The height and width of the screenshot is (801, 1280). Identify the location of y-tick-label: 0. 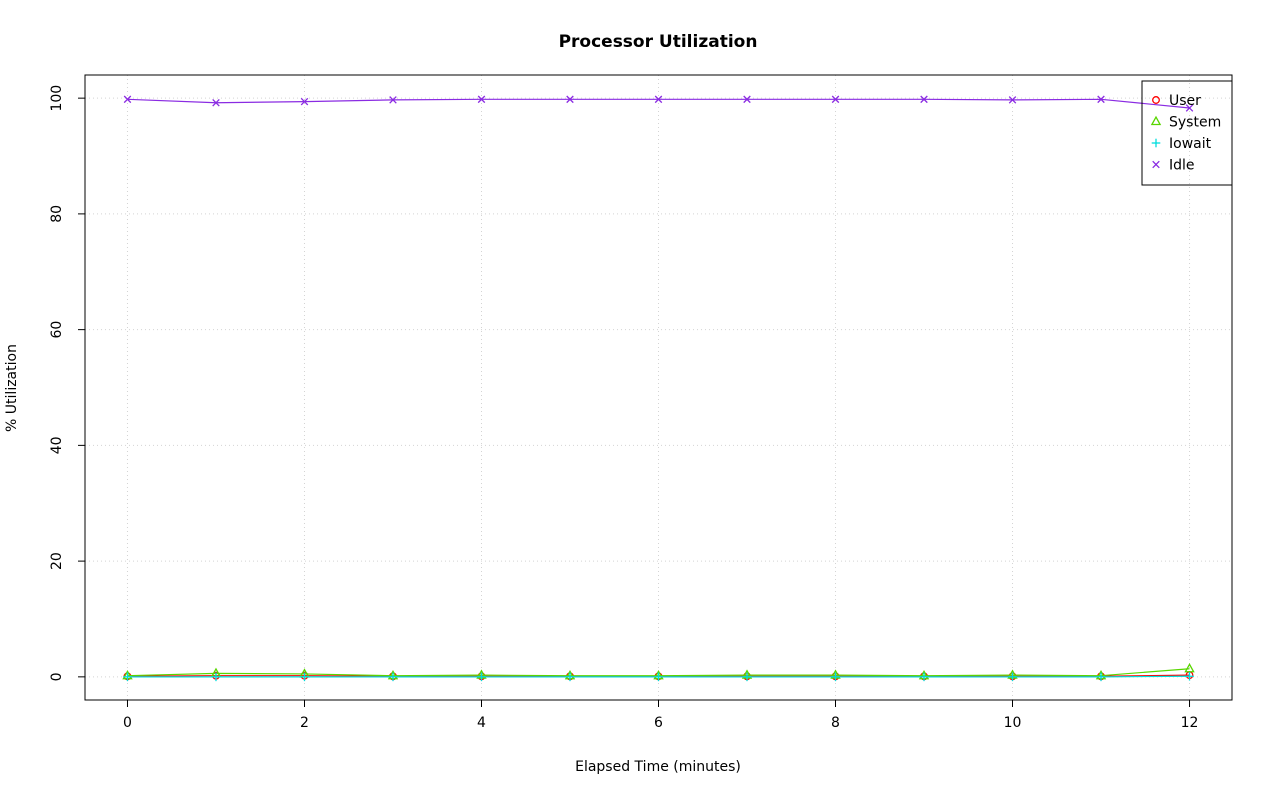
(57, 676).